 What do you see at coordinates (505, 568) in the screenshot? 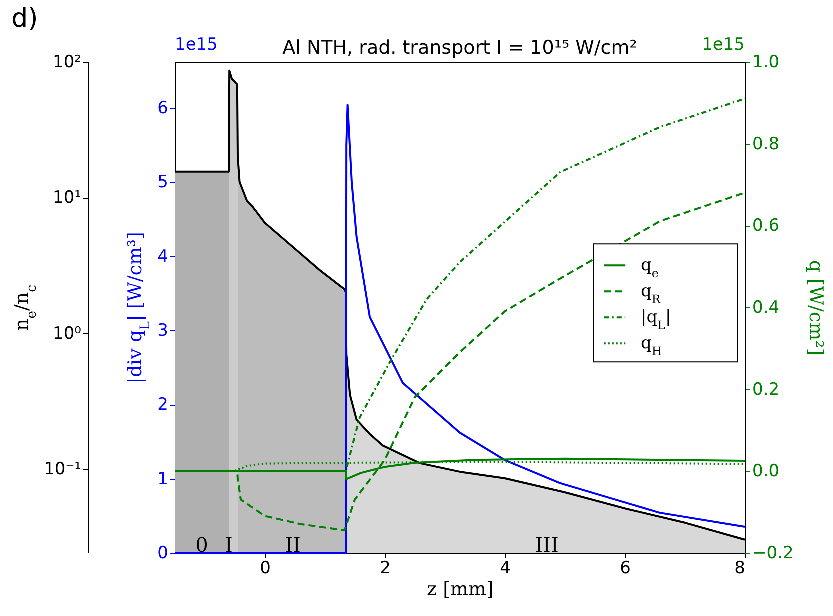
I see `x-tick-label: 4` at bounding box center [505, 568].